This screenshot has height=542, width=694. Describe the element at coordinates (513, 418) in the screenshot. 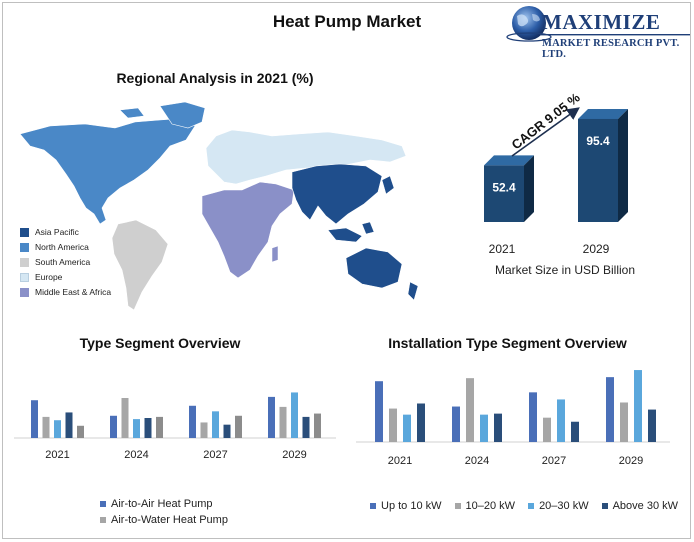

I see `installation-segment-chart: 2021 2024 2027 2029` at that location.